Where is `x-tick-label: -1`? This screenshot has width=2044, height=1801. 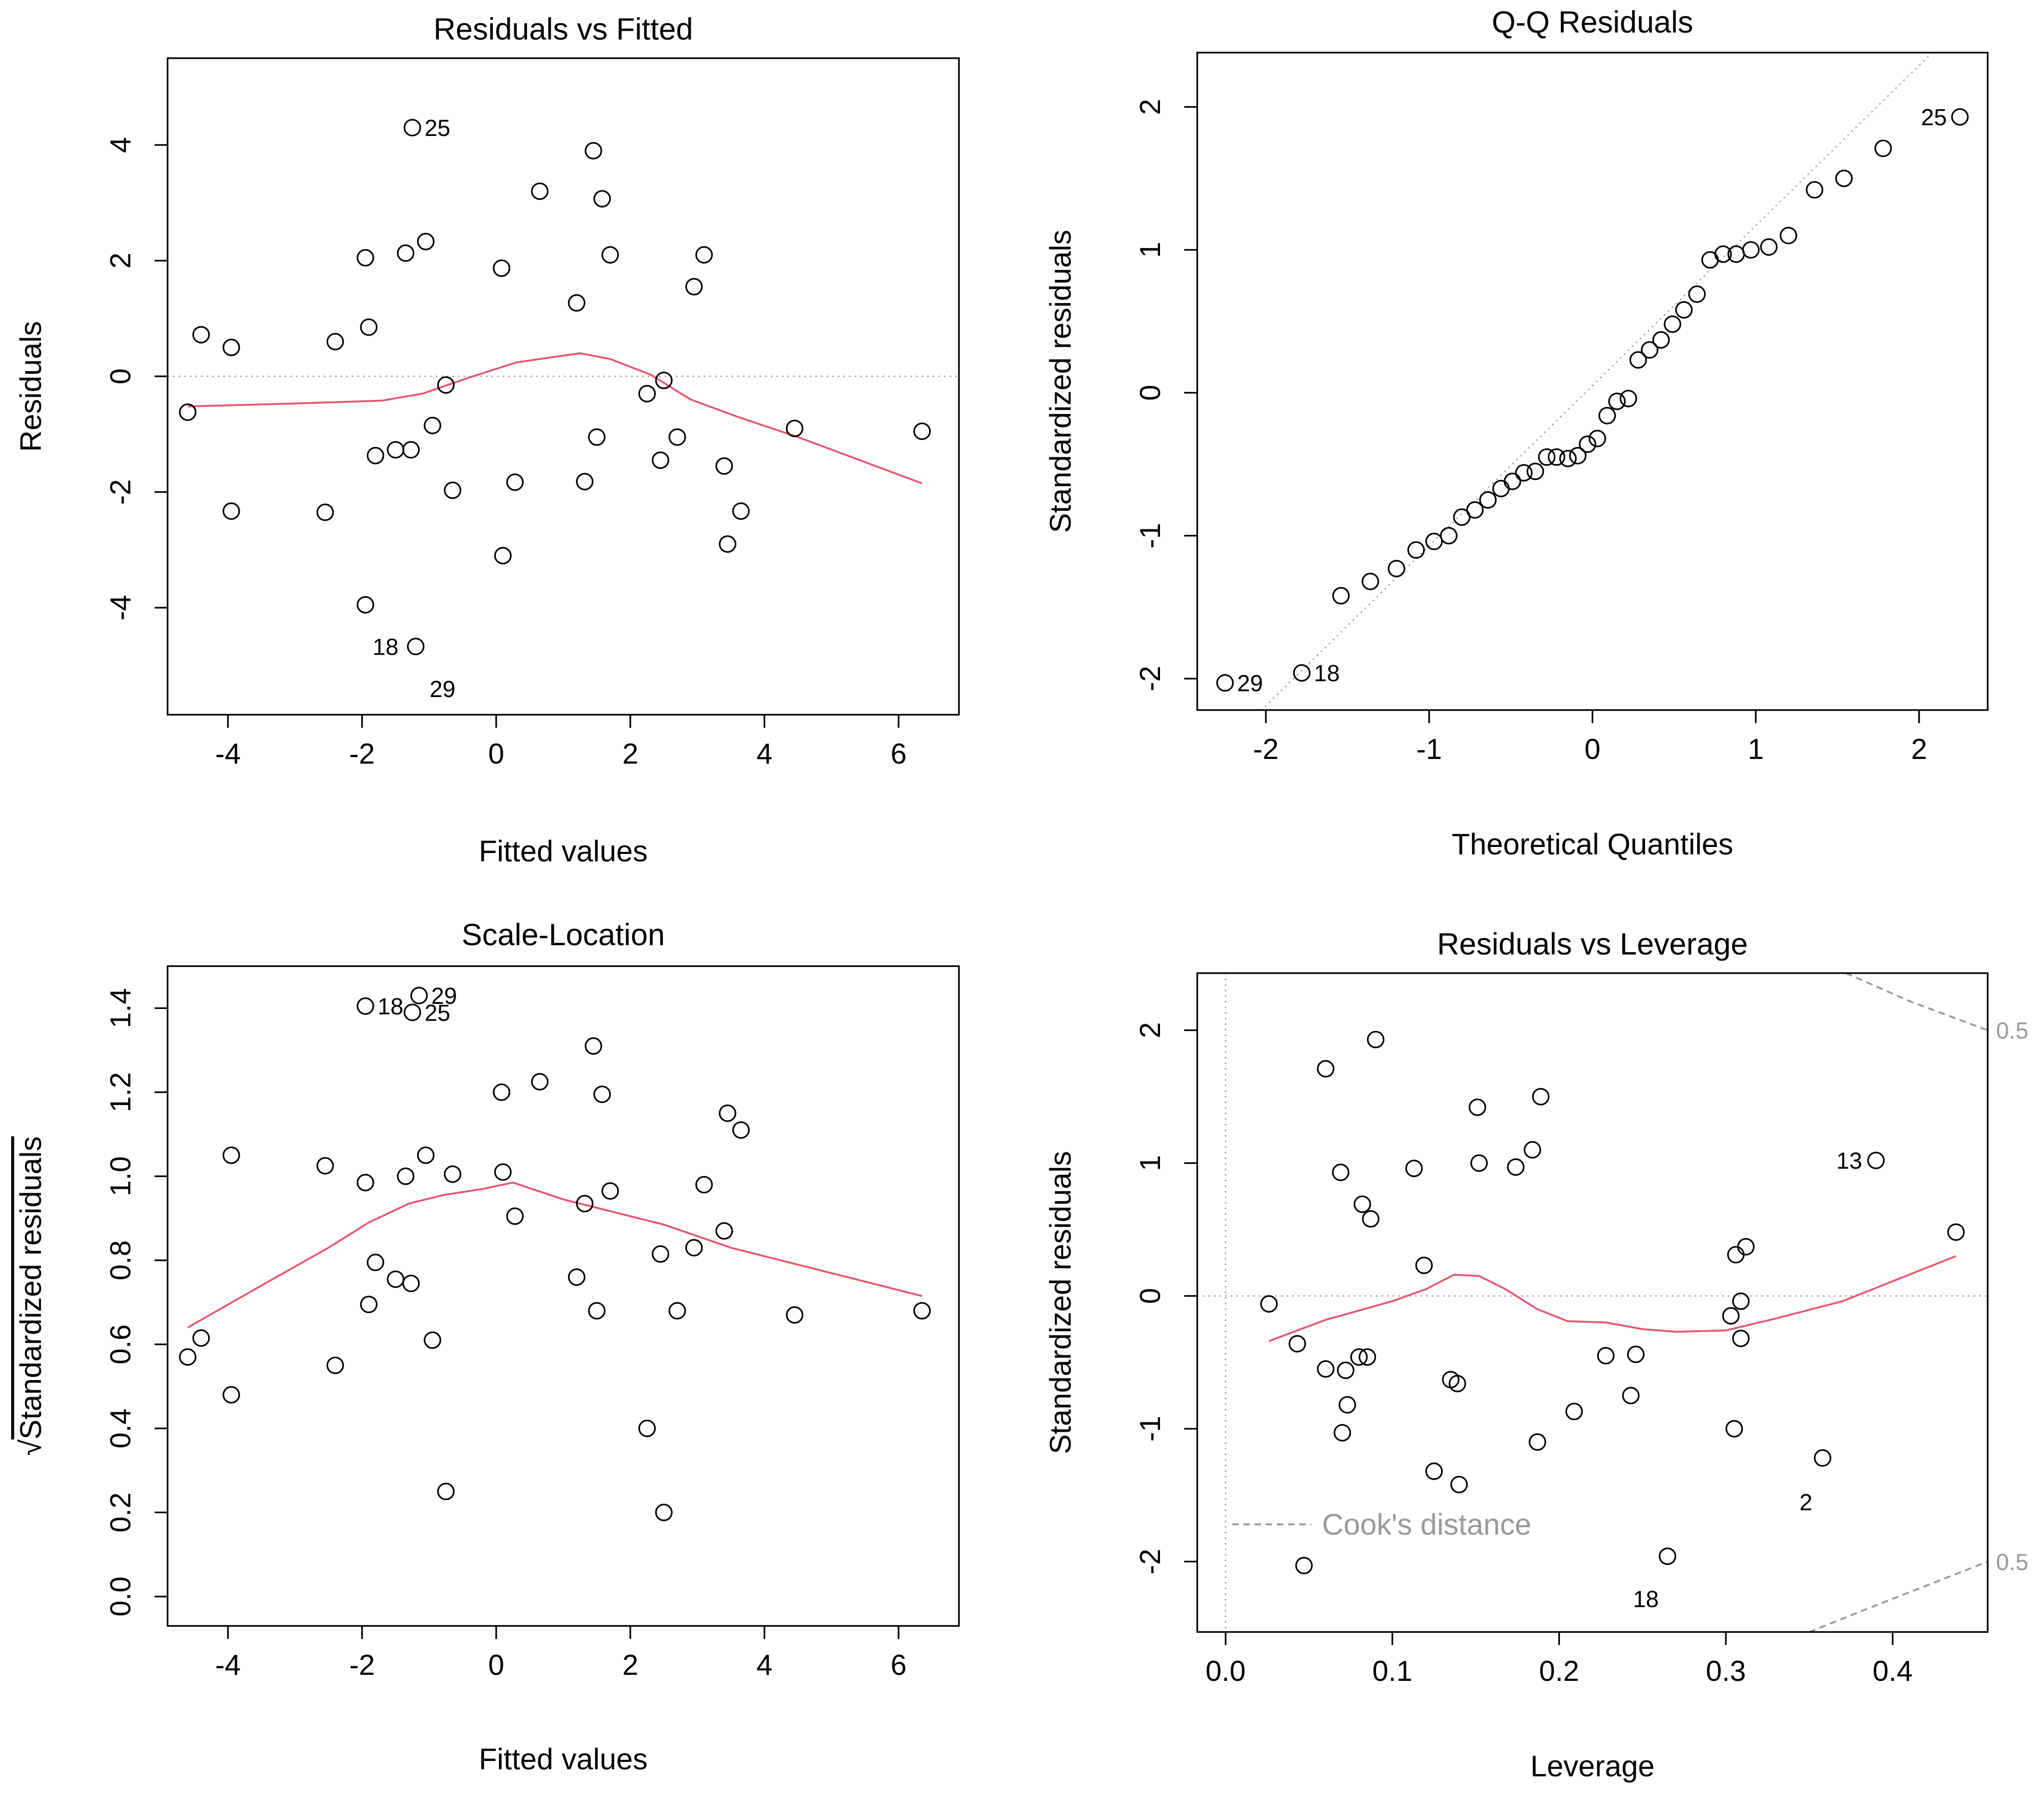
x-tick-label: -1 is located at coordinates (1429, 749).